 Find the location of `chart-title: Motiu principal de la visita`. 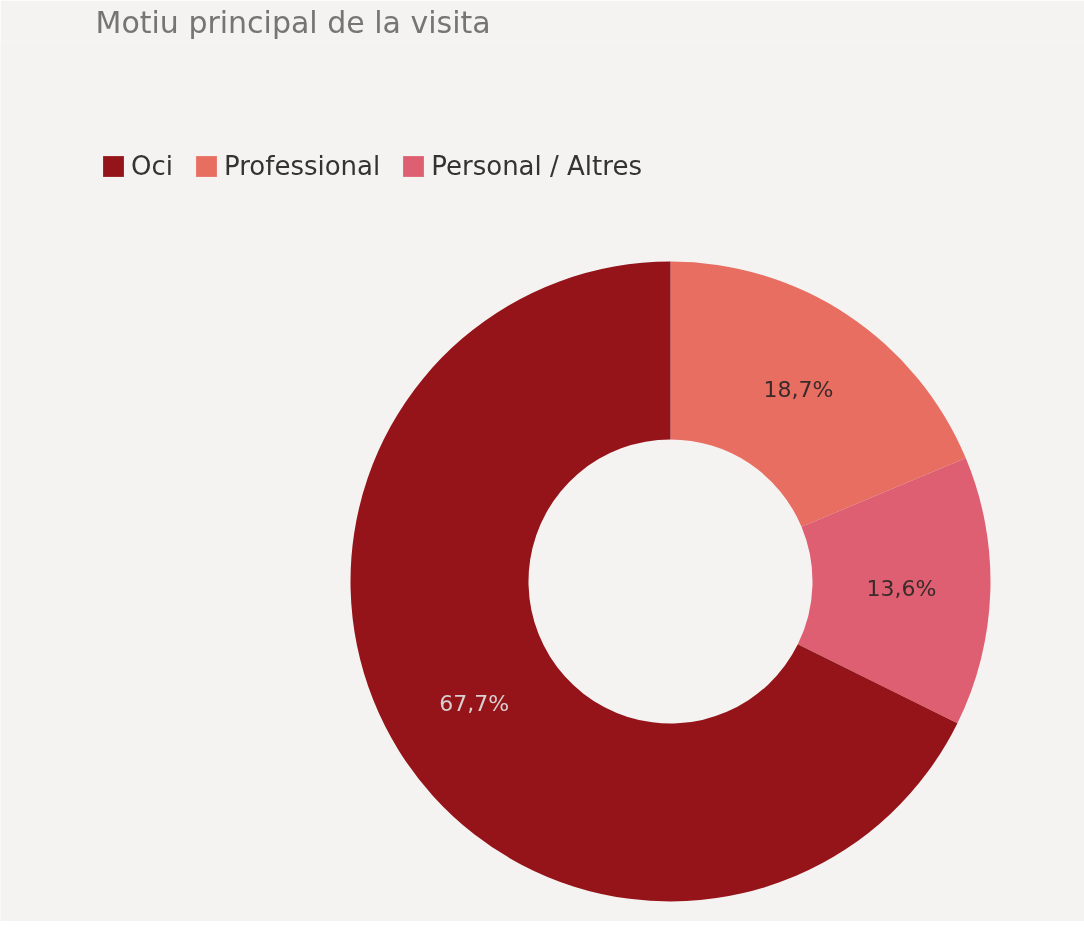

chart-title: Motiu principal de la visita is located at coordinates (293, 22).